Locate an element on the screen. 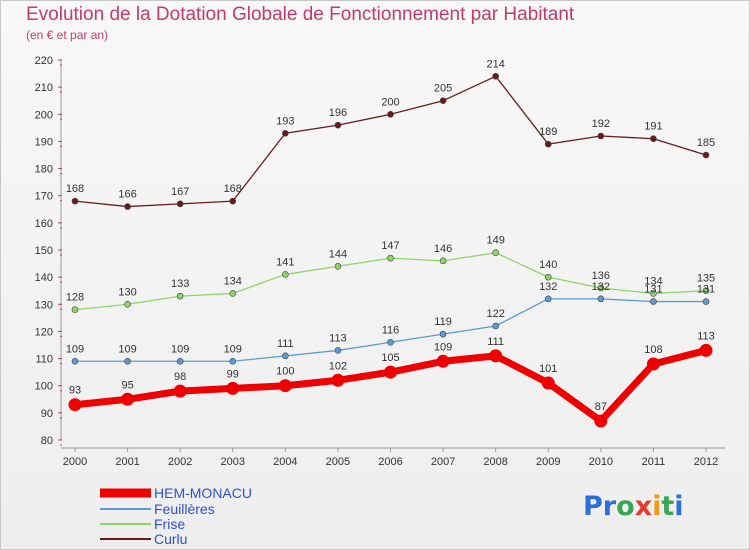  data-label: 128 is located at coordinates (75, 298).